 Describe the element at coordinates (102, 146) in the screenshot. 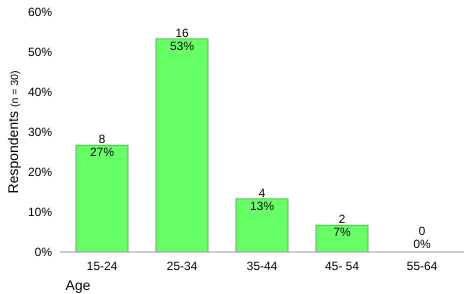

I see `data-label: 8 27%` at that location.